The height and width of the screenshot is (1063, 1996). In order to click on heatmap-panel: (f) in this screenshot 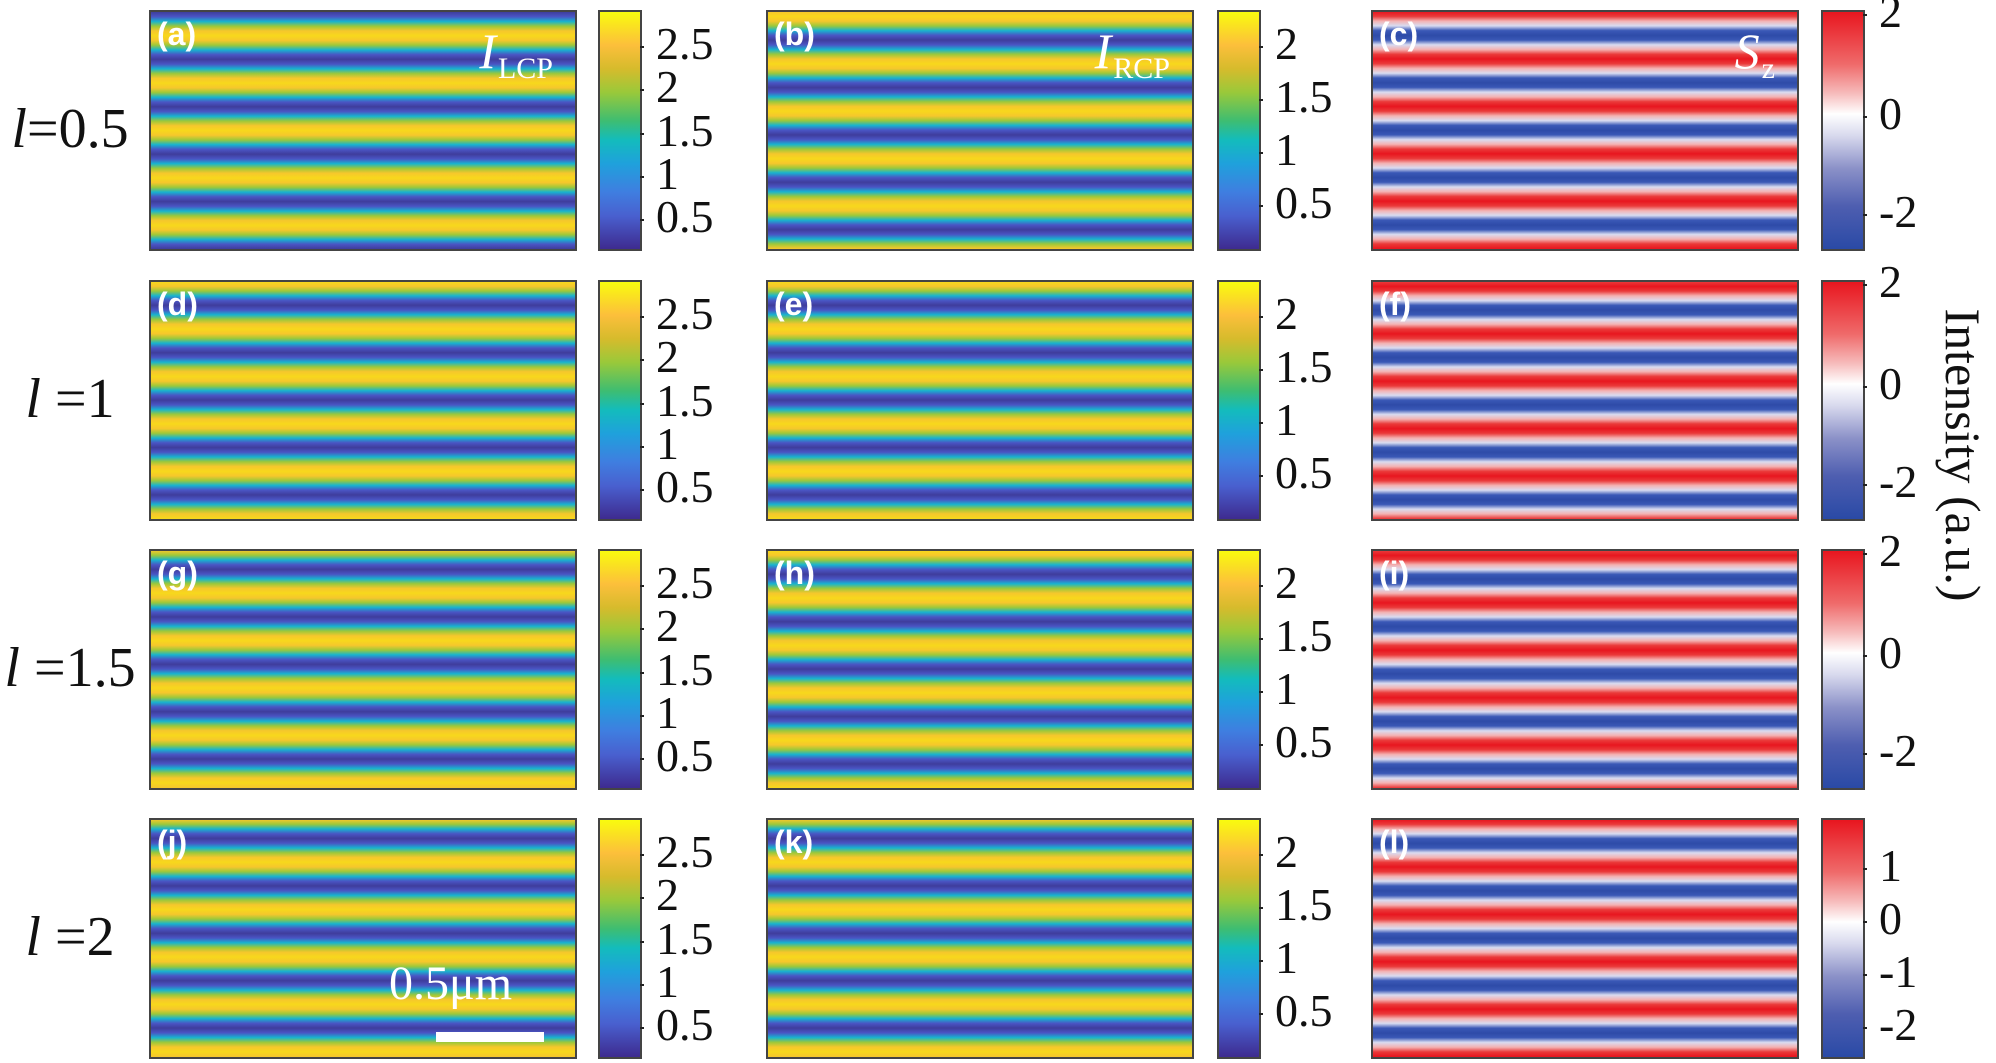, I will do `click(1585, 400)`.